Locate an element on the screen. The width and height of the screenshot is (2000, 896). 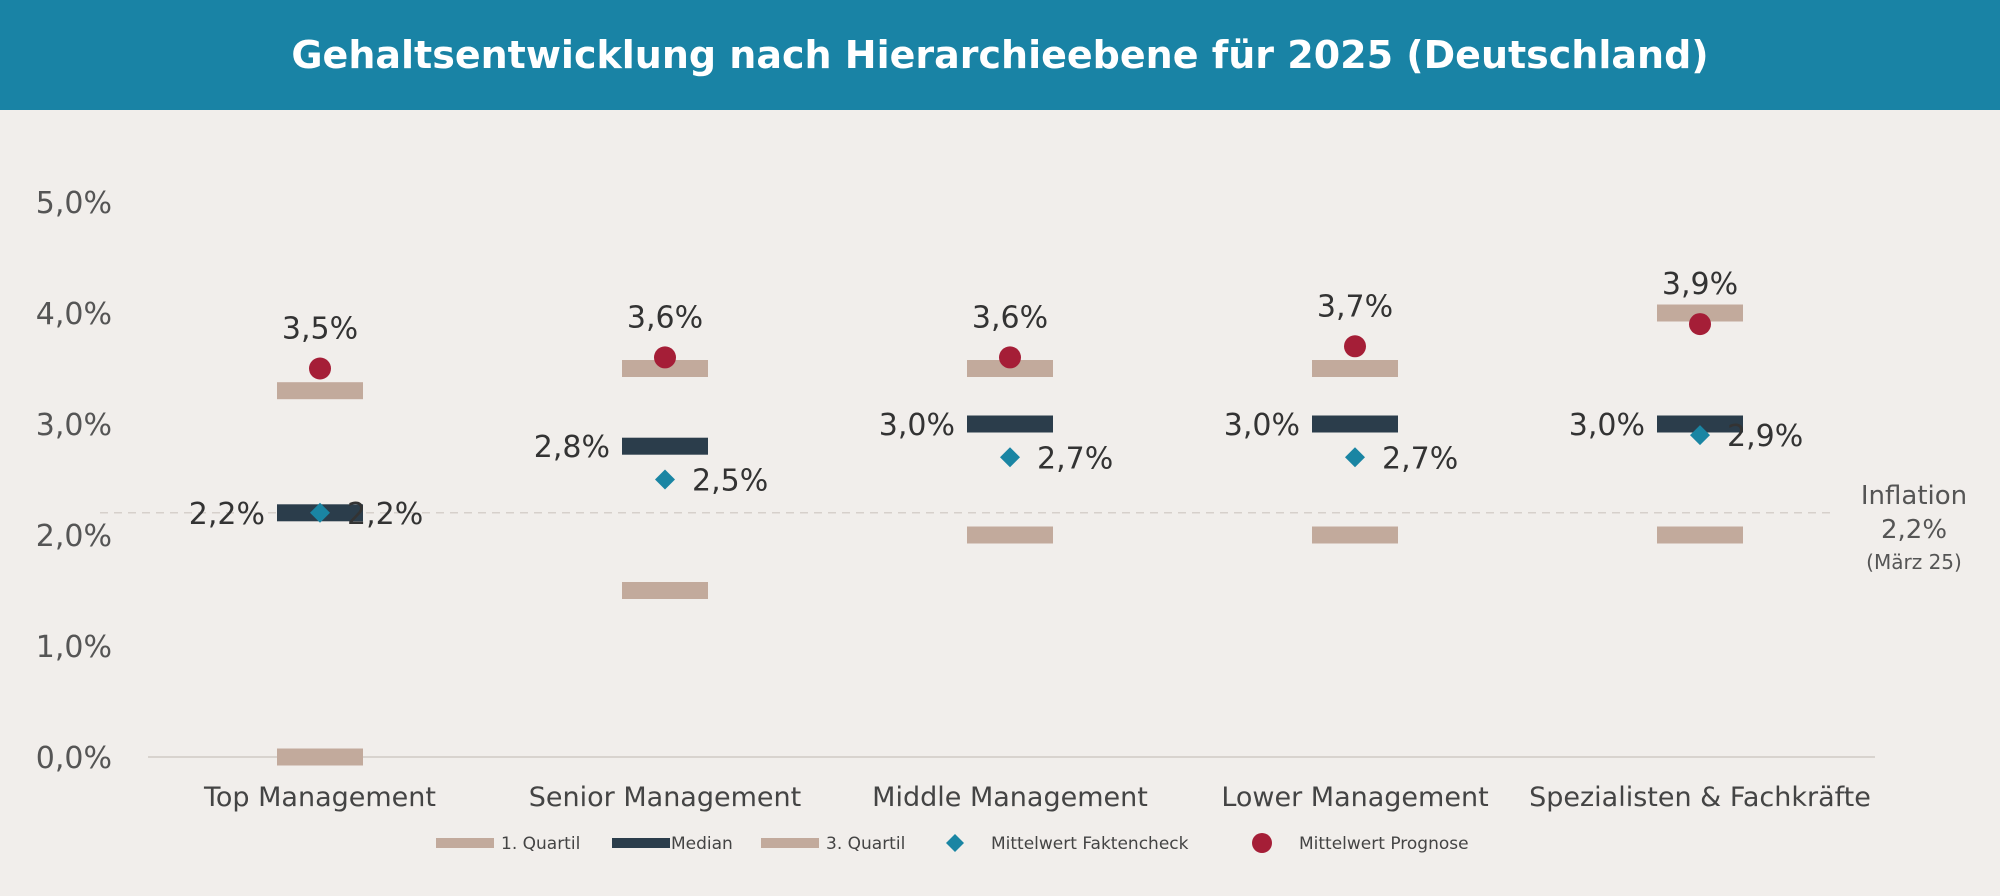
category-label: Middle Management is located at coordinates (1010, 797).